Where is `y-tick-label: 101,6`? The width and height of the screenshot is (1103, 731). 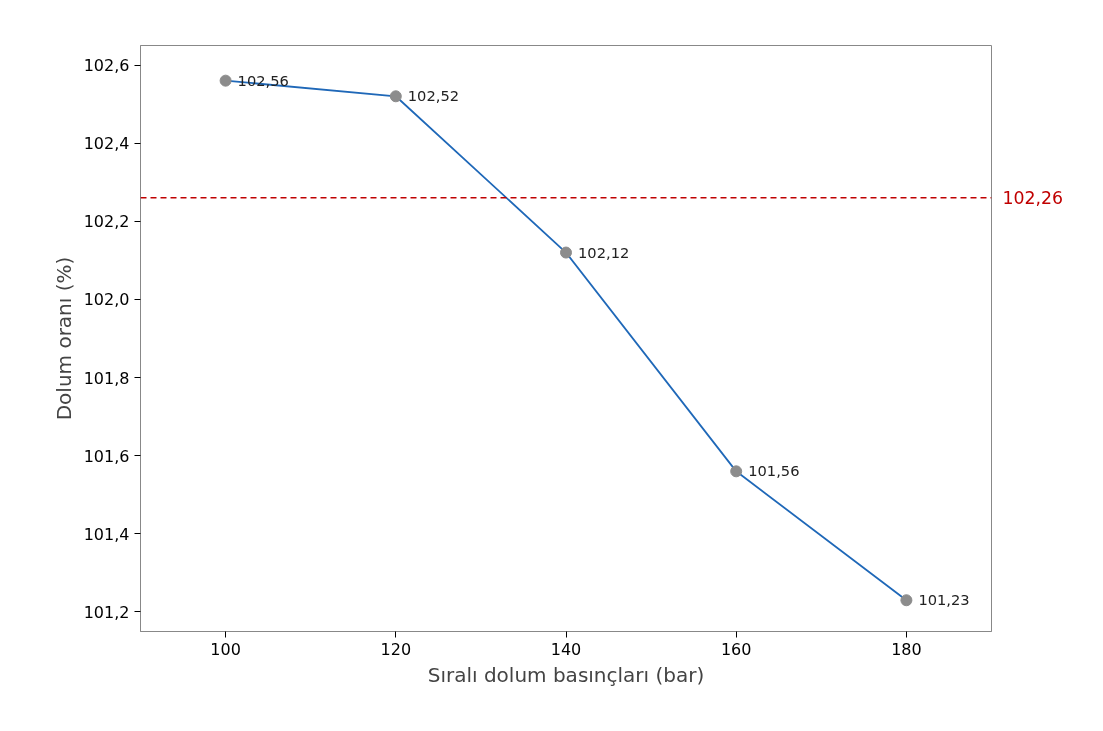
y-tick-label: 101,6 is located at coordinates (106, 456).